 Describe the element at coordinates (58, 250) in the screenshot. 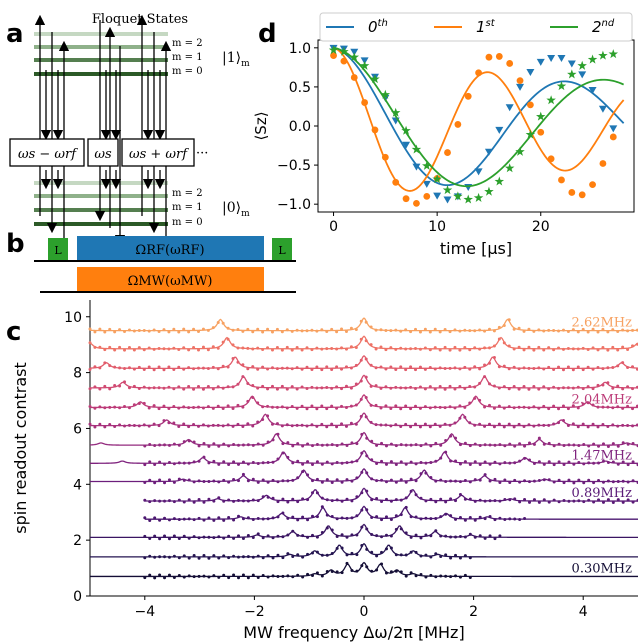

I see `laser-left-label: L` at that location.